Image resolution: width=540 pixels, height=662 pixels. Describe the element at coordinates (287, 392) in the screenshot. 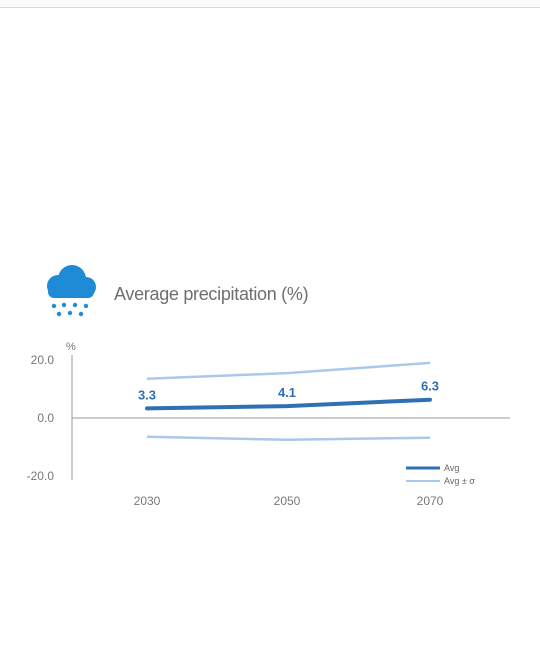

I see `data-label: 4.1` at that location.